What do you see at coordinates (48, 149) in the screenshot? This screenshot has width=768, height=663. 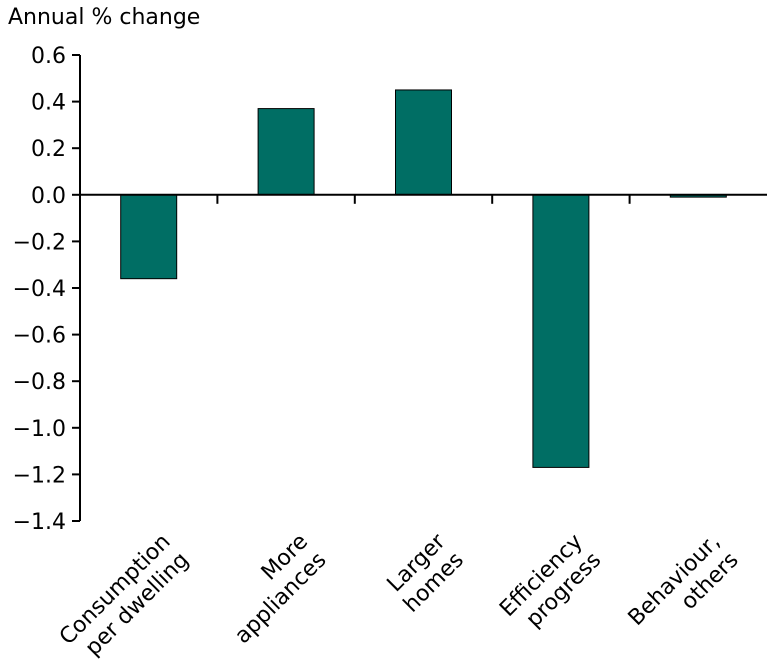 I see `y-tick-label: 0.2` at bounding box center [48, 149].